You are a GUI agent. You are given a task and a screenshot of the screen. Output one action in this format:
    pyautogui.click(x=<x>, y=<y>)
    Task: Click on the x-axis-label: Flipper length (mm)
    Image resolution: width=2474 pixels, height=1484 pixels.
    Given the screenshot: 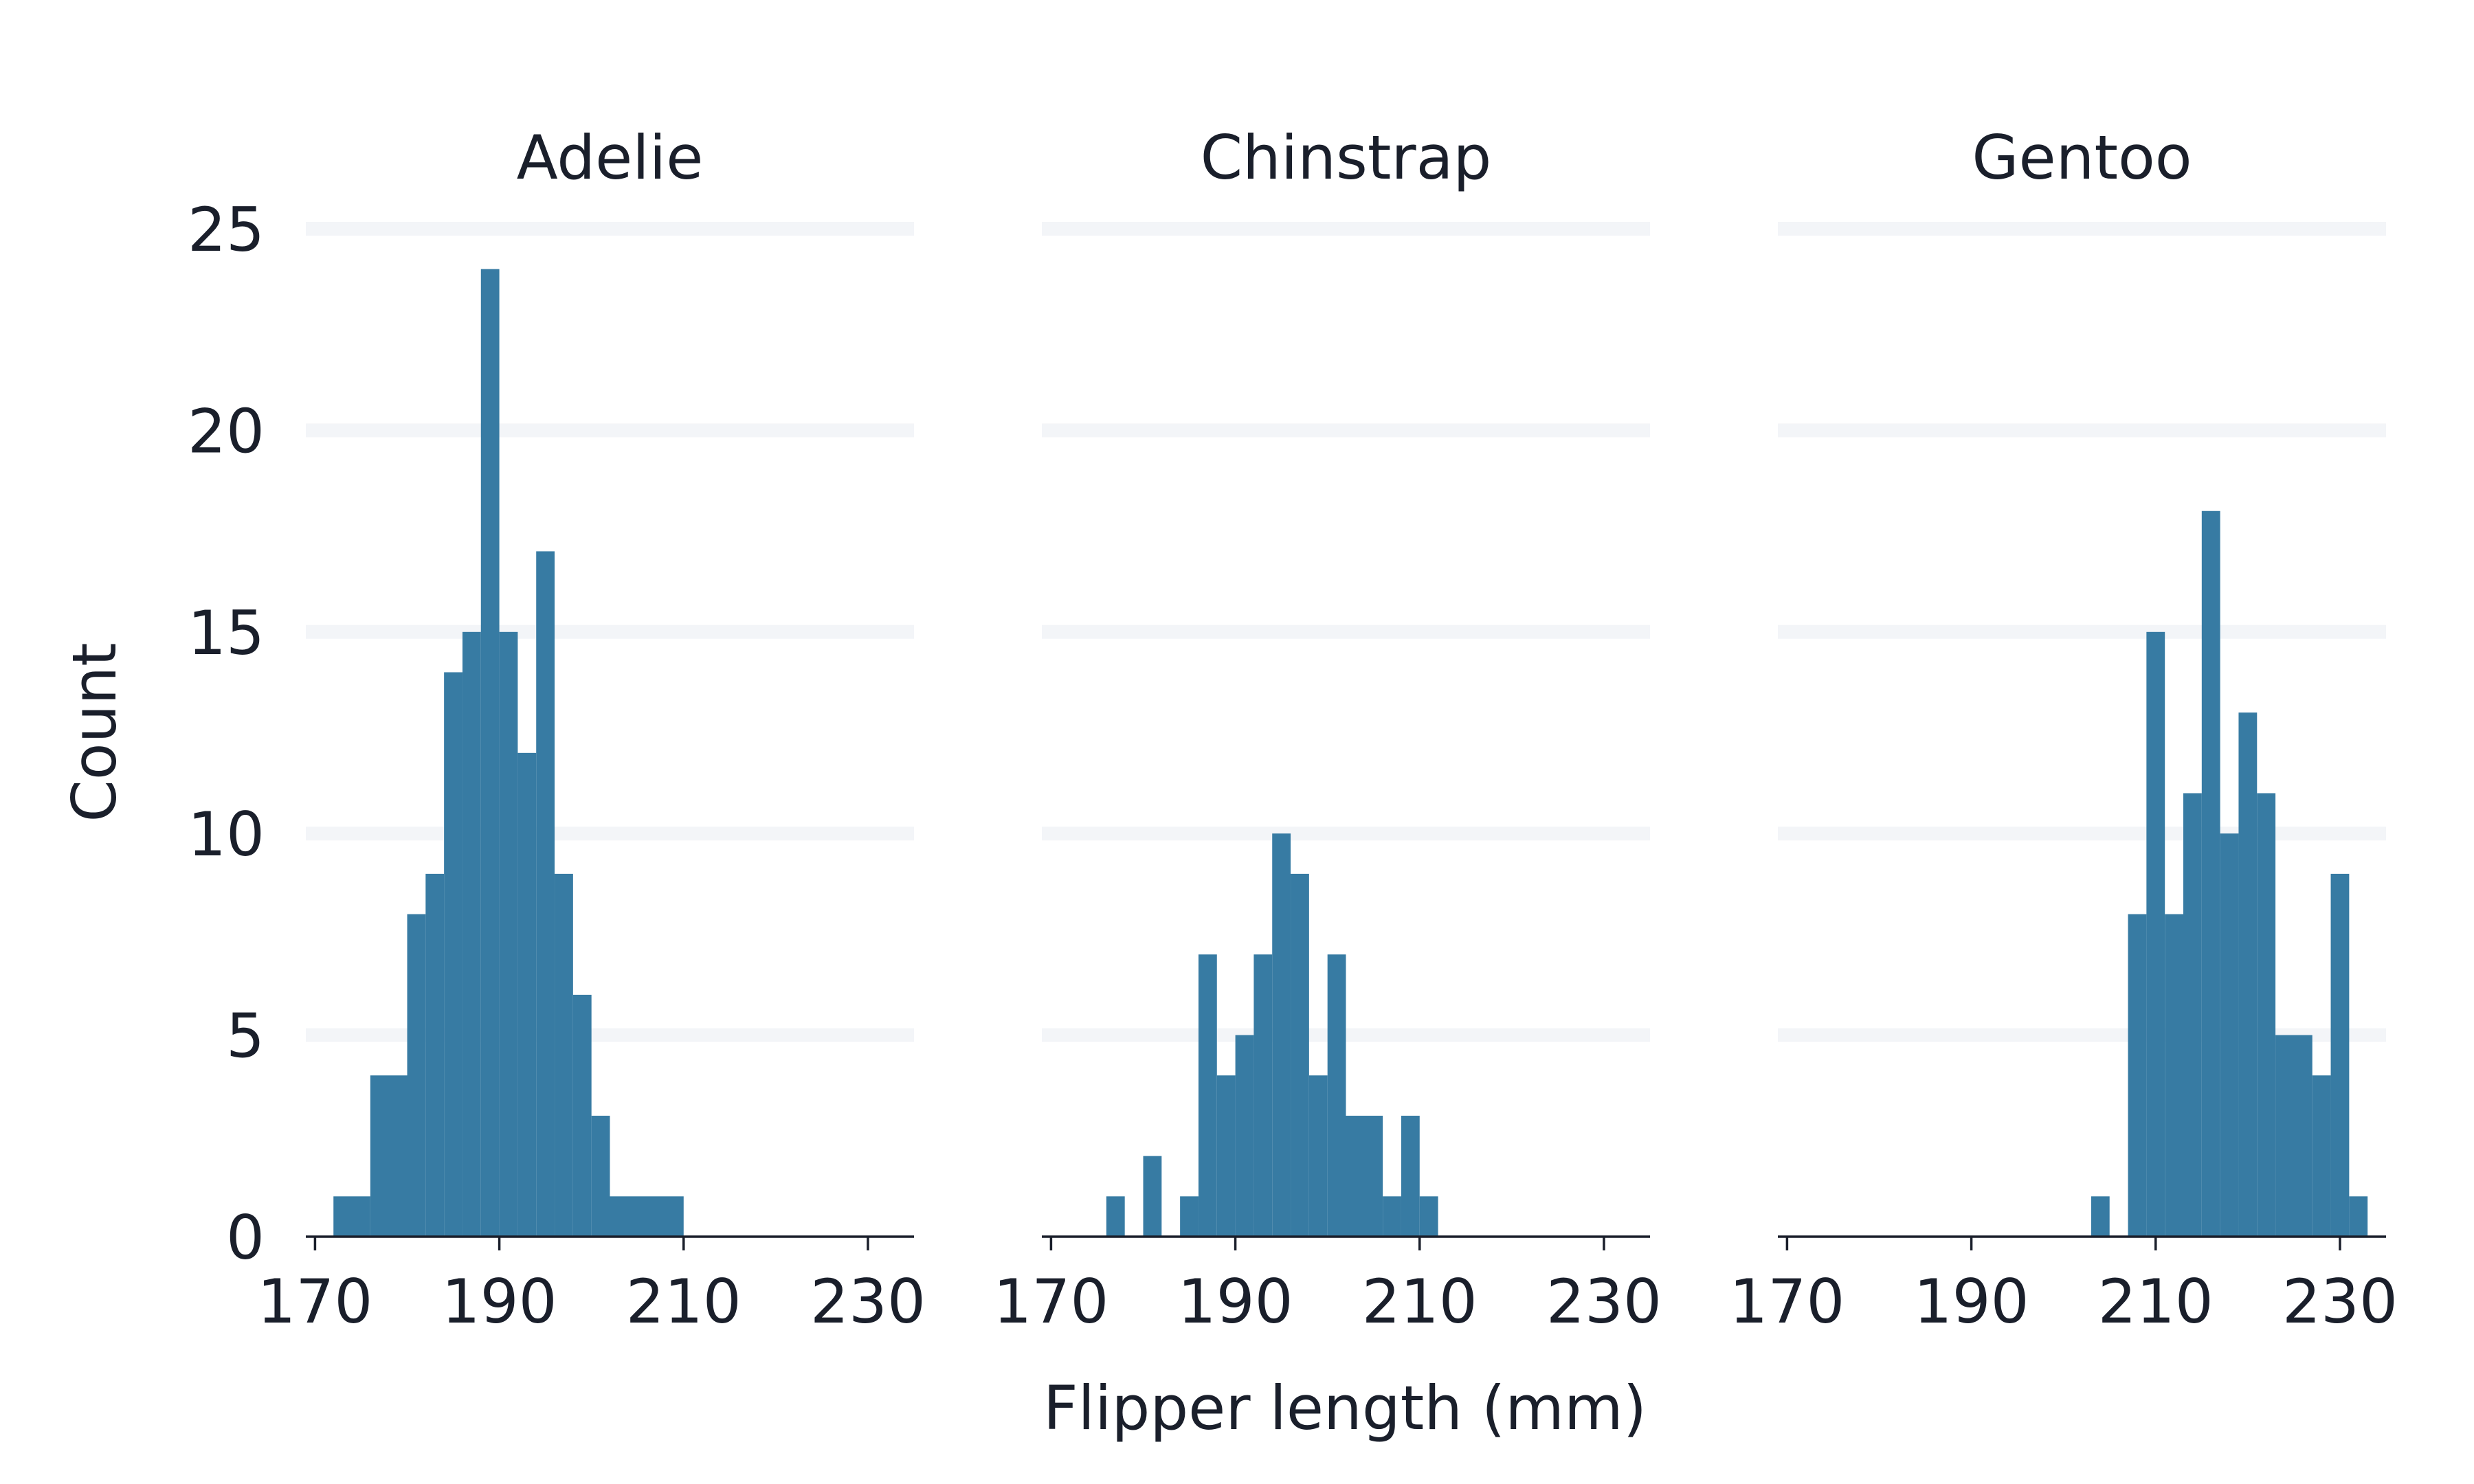 What is the action you would take?
    pyautogui.click(x=1345, y=1408)
    